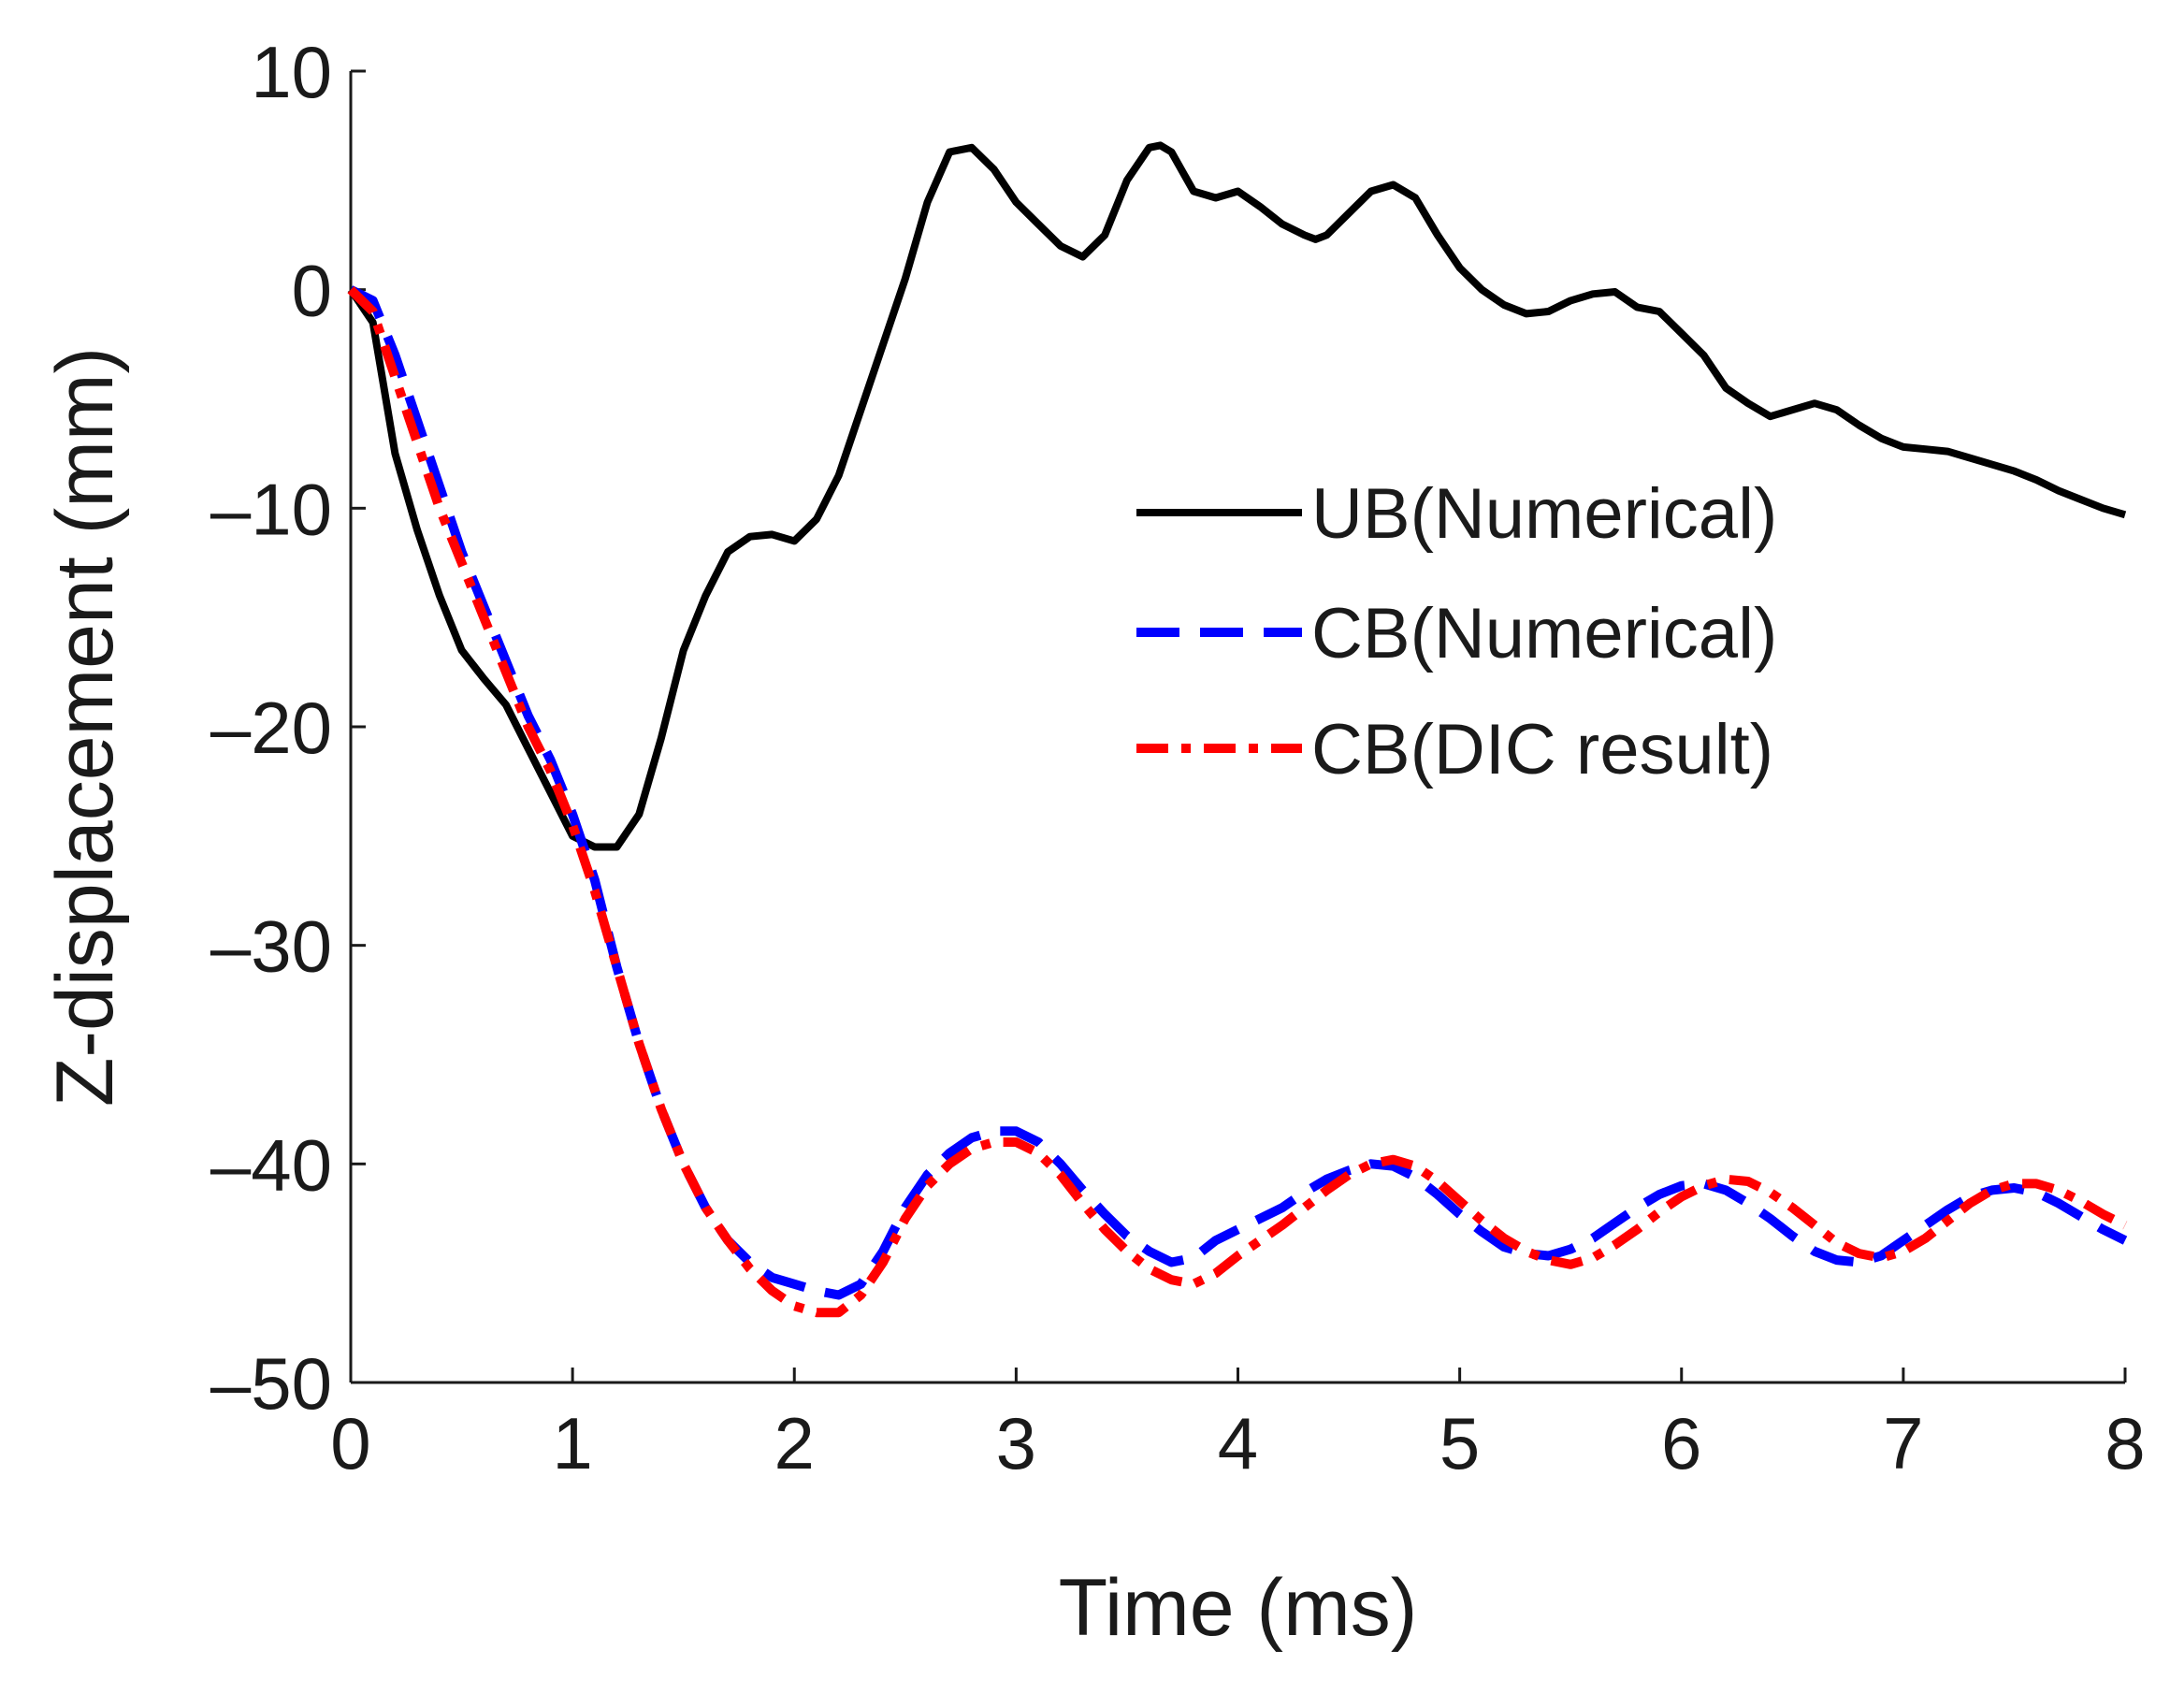 The width and height of the screenshot is (2170, 1708). What do you see at coordinates (1544, 514) in the screenshot?
I see `legend-label-ub-numerical: UB(Numerical)` at bounding box center [1544, 514].